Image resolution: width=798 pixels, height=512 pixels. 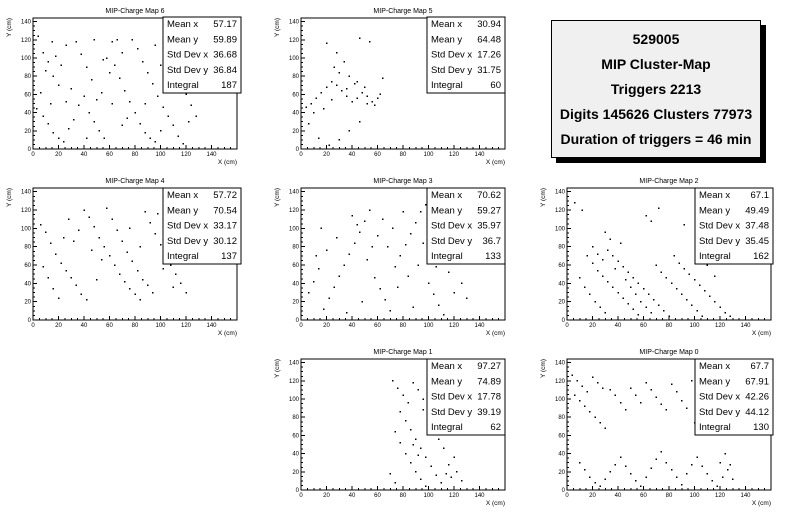 What do you see at coordinates (761, 256) in the screenshot?
I see `stats-value-integral: 162` at bounding box center [761, 256].